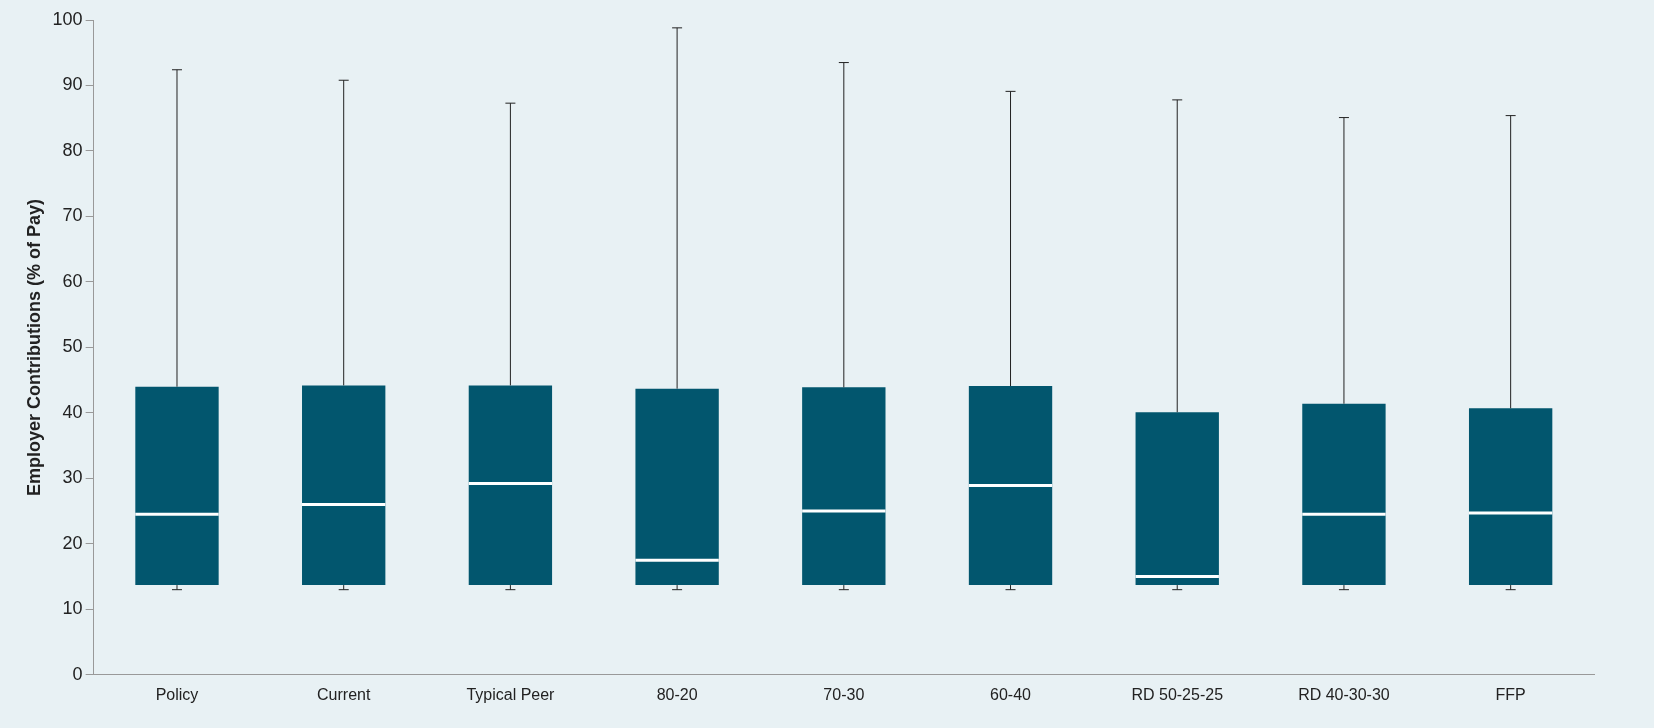 This screenshot has width=1654, height=728. I want to click on x-tick-label: Typical Peer, so click(511, 694).